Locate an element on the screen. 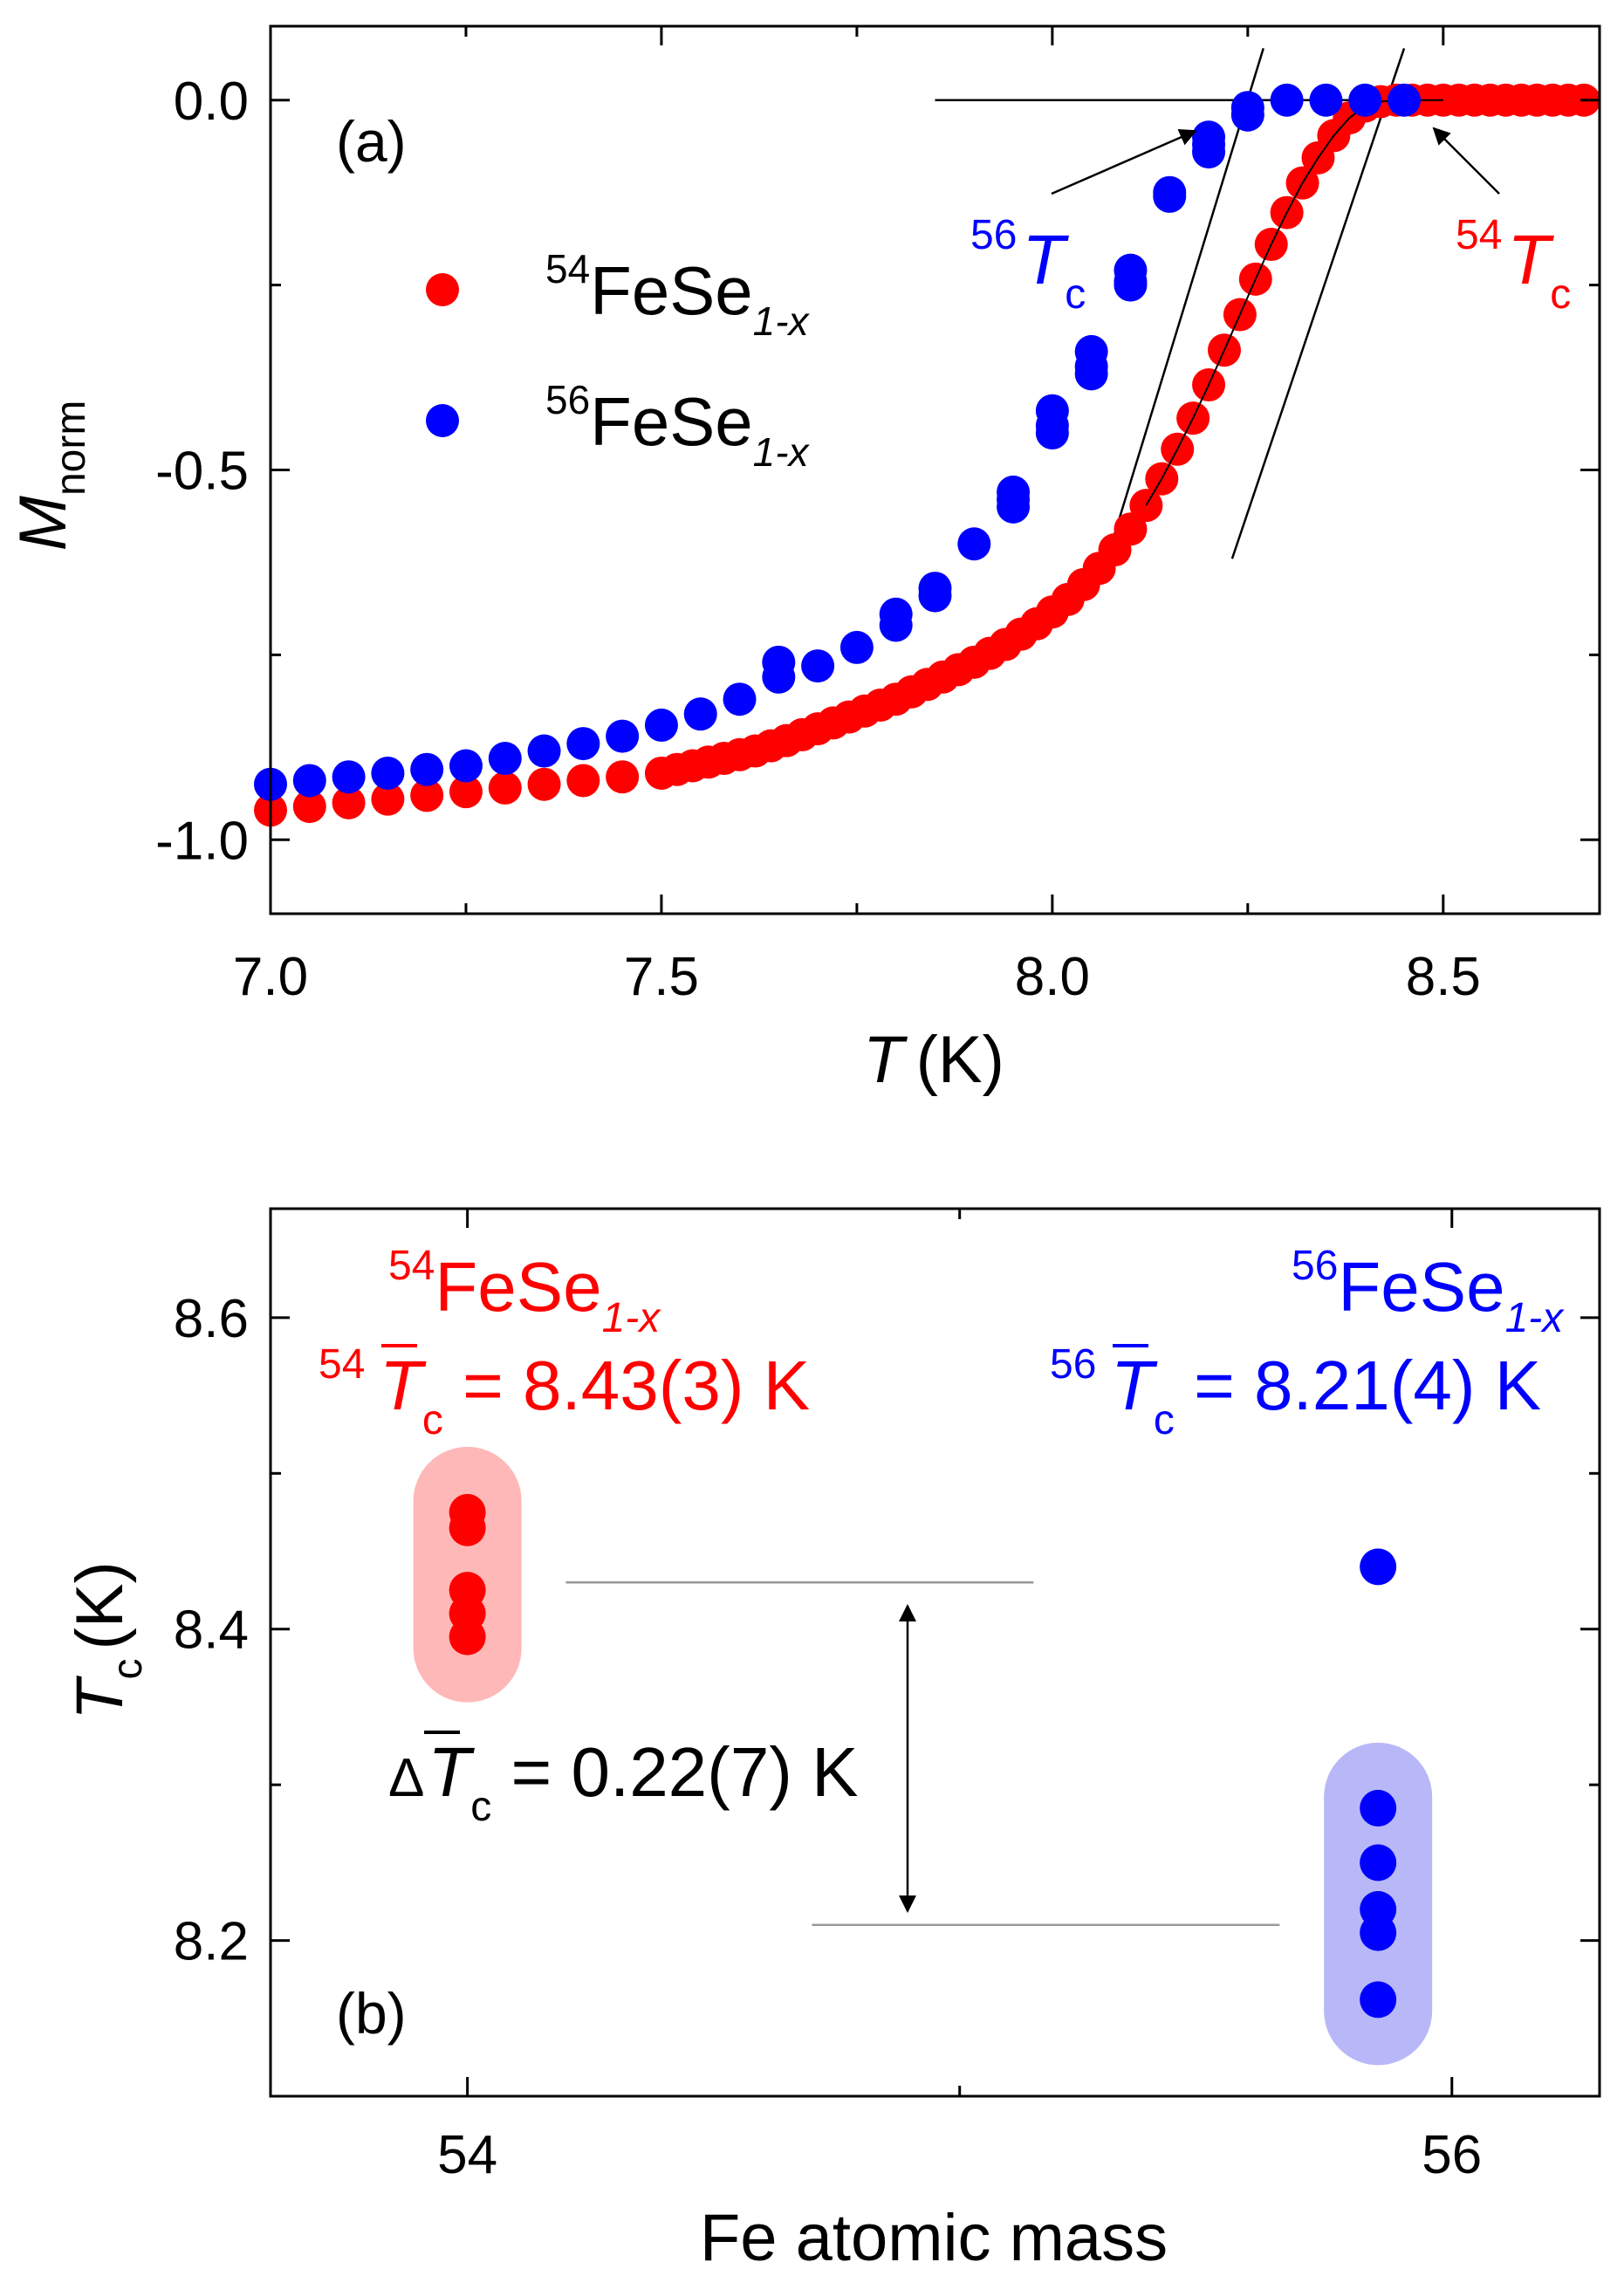 Image resolution: width=1624 pixels, height=2269 pixels. ytick-label: 8.2 is located at coordinates (211, 1942).